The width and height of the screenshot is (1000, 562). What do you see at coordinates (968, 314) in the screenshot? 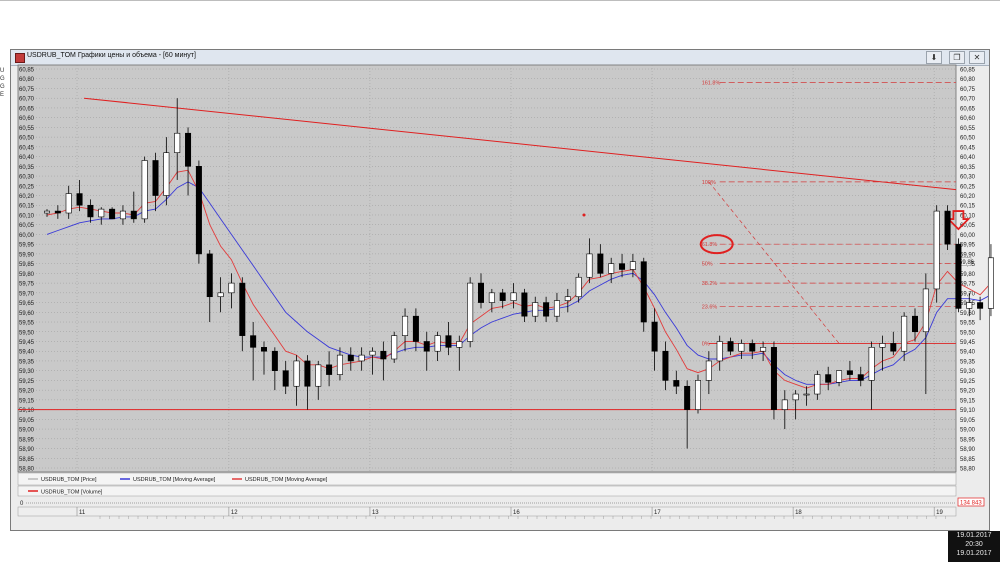
I see `y-tick-label-right: 59,60` at bounding box center [968, 314].